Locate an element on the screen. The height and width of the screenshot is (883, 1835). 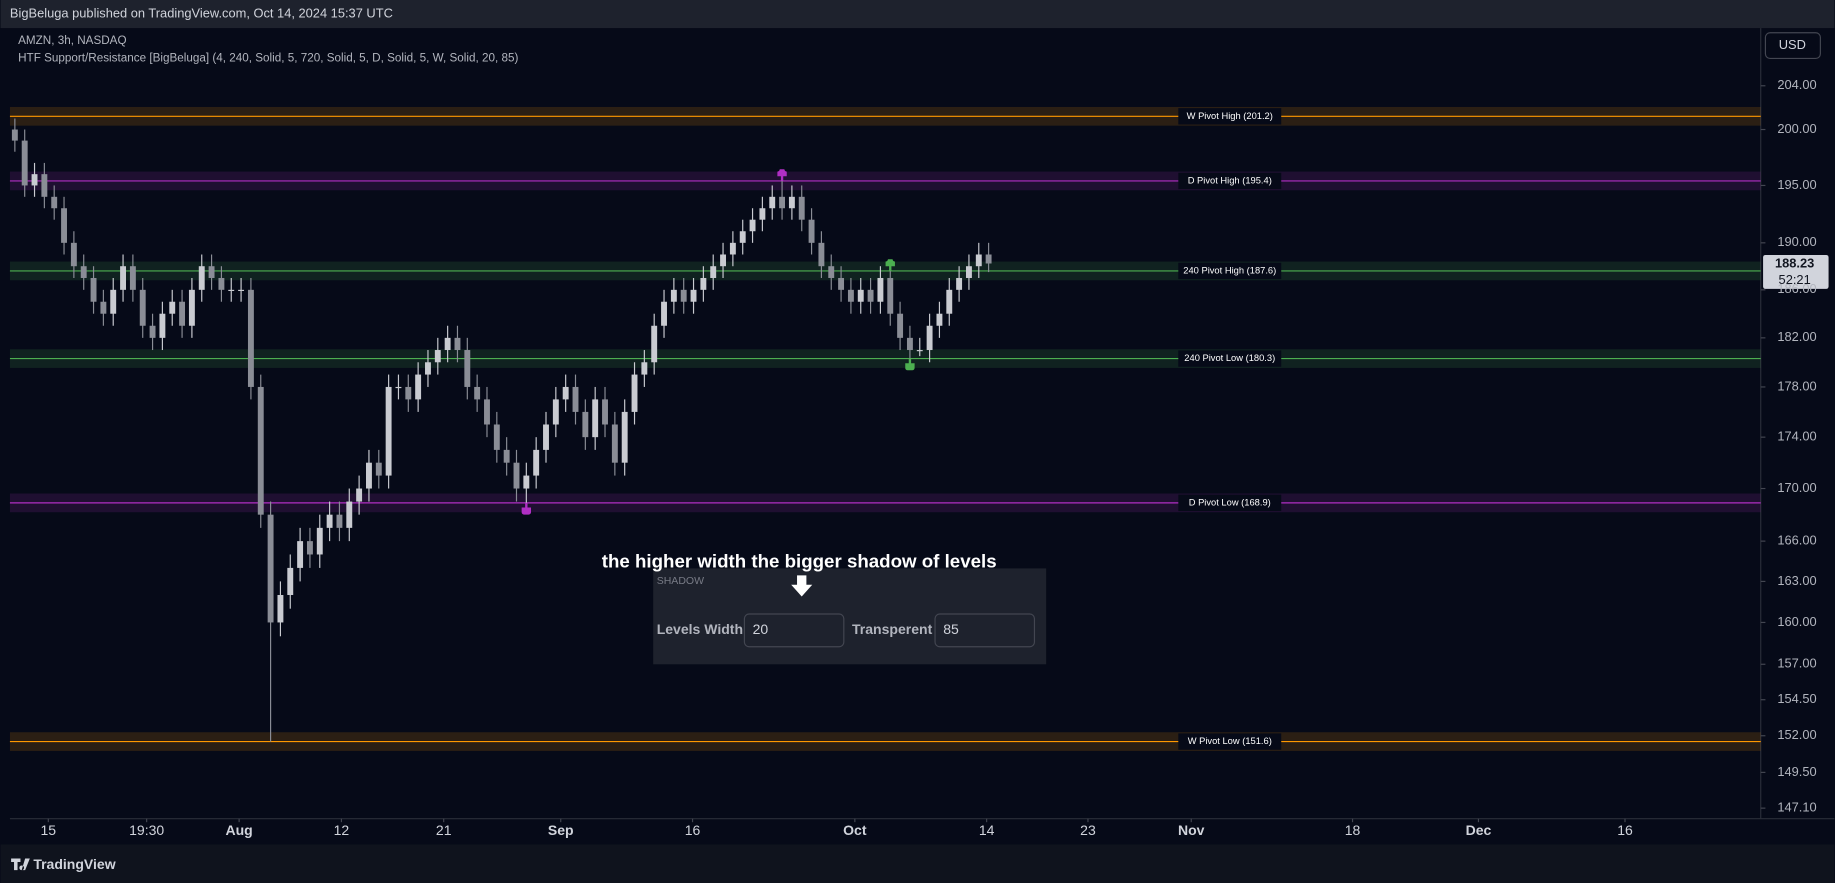
field-value: 20 is located at coordinates (761, 629).